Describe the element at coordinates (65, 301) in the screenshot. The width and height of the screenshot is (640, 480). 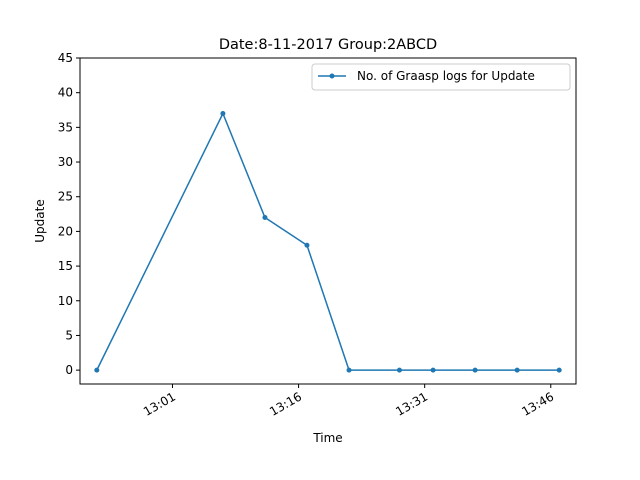
I see `y-tick-label: 10` at that location.